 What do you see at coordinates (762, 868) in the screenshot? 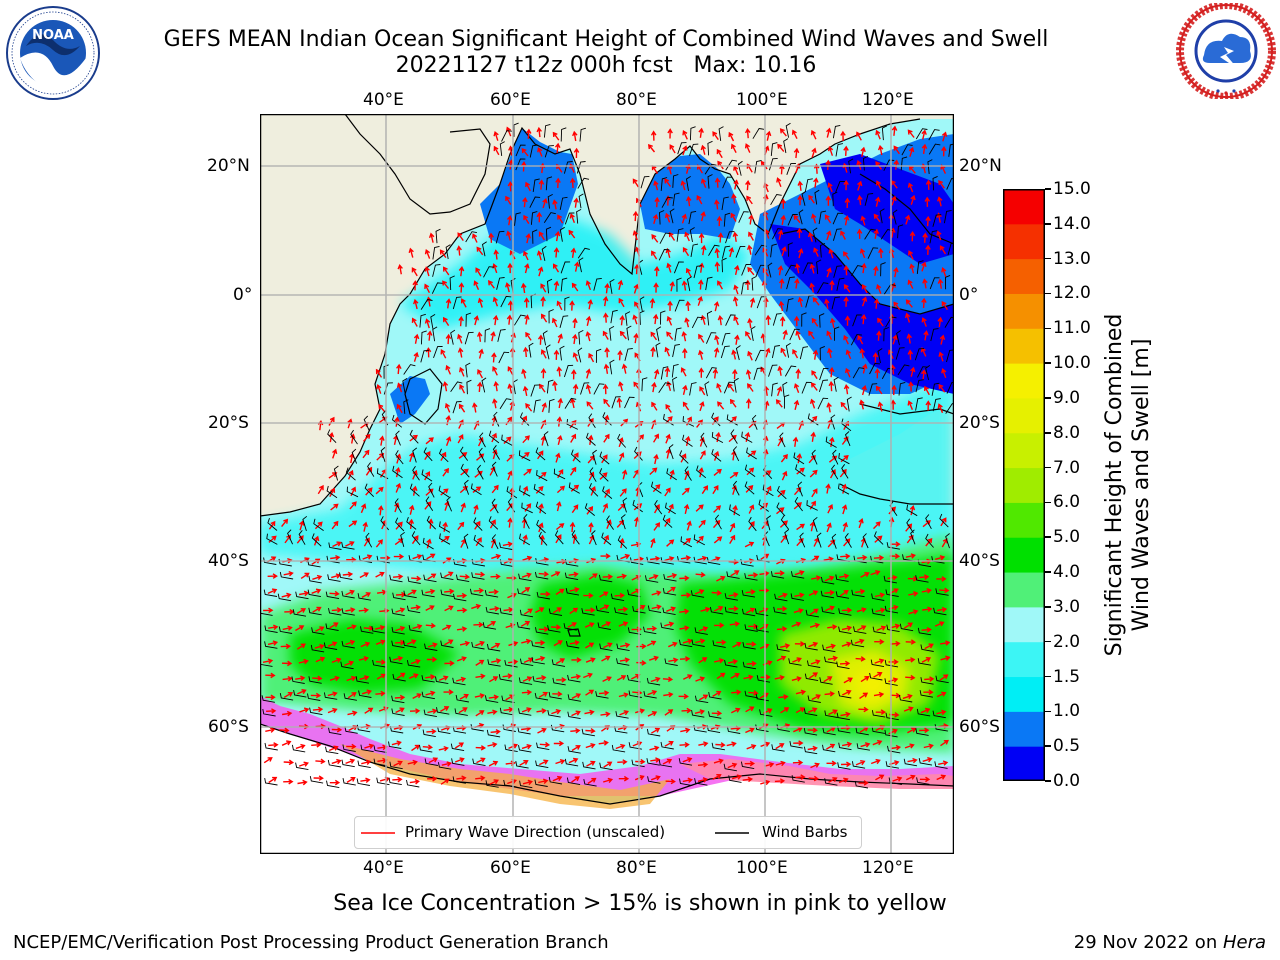
I see `lon-label-bottom-100e: 100°E` at bounding box center [762, 868].